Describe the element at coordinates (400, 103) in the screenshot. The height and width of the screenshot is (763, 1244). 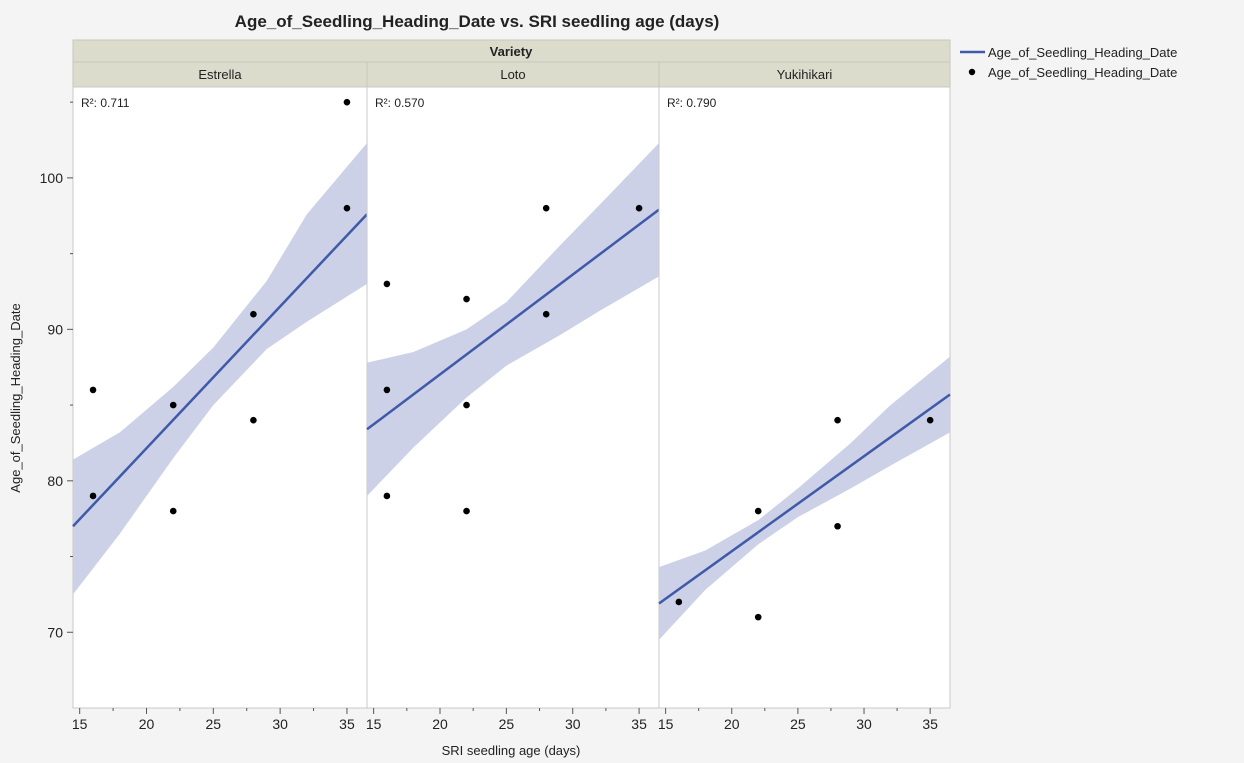
I see `r-squared-label: R²: 0.570` at that location.